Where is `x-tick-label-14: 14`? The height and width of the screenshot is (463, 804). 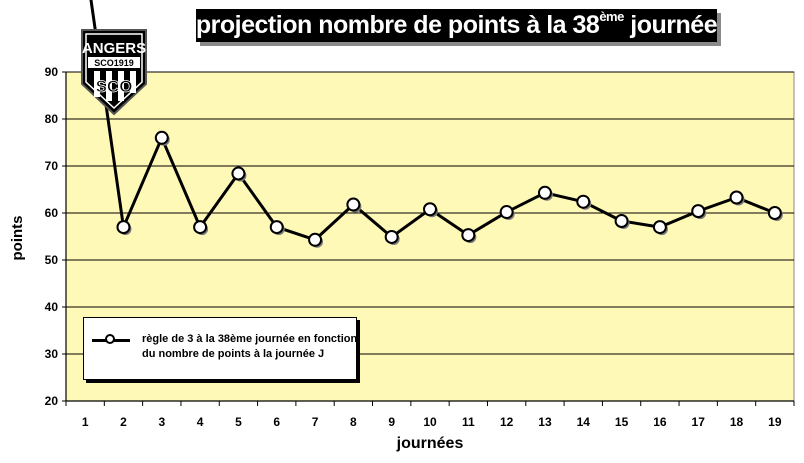 x-tick-label-14: 14 is located at coordinates (584, 422).